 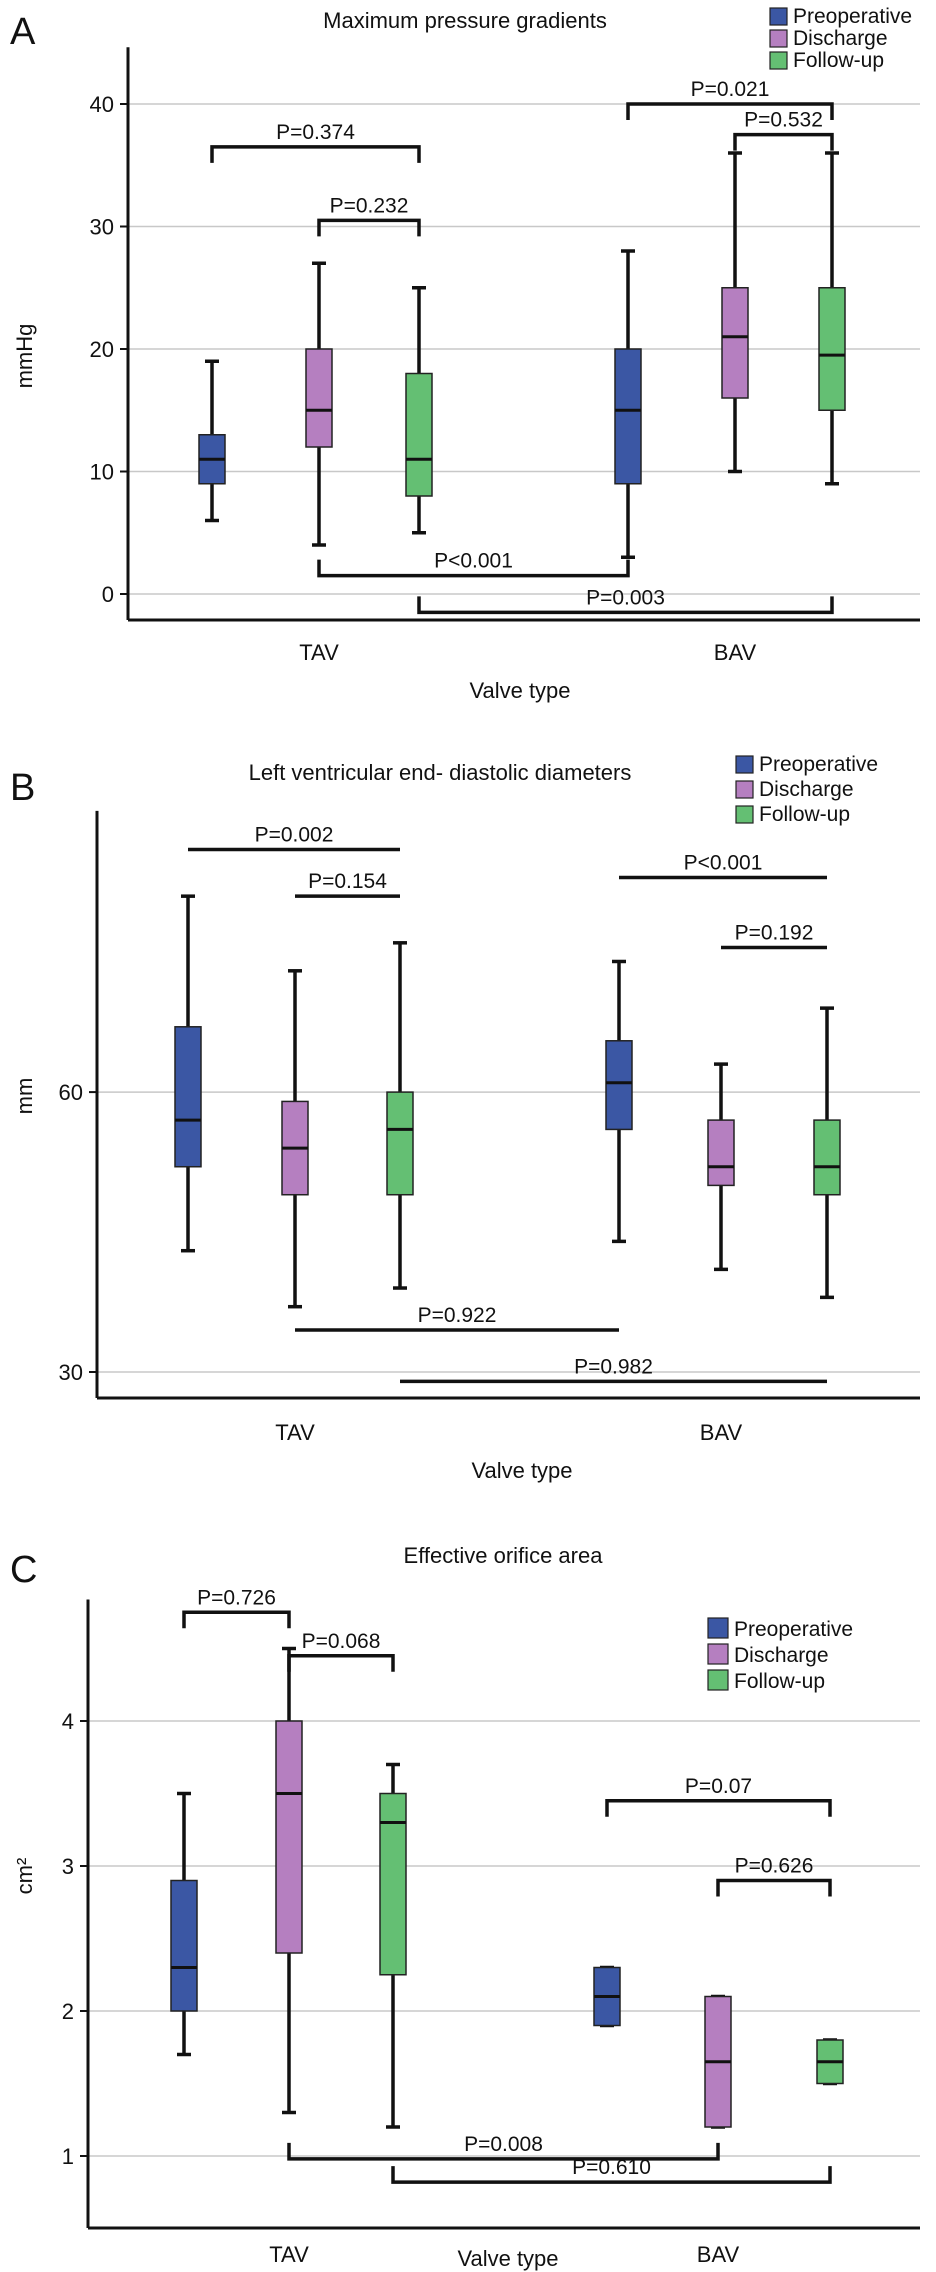 I want to click on comparison-bracket: P=0.192, so click(x=774, y=935).